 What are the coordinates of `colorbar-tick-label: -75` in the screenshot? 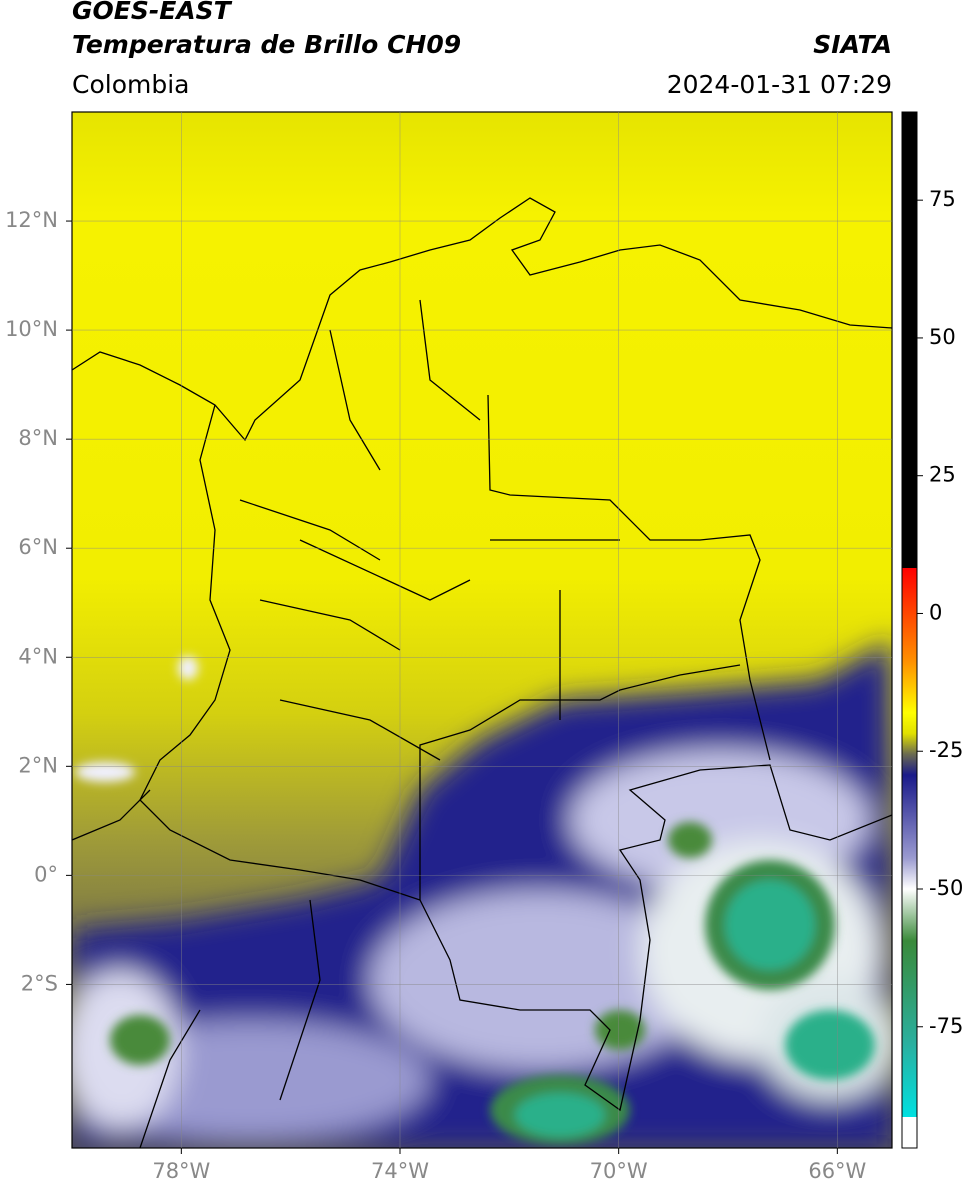 It's located at (946, 1026).